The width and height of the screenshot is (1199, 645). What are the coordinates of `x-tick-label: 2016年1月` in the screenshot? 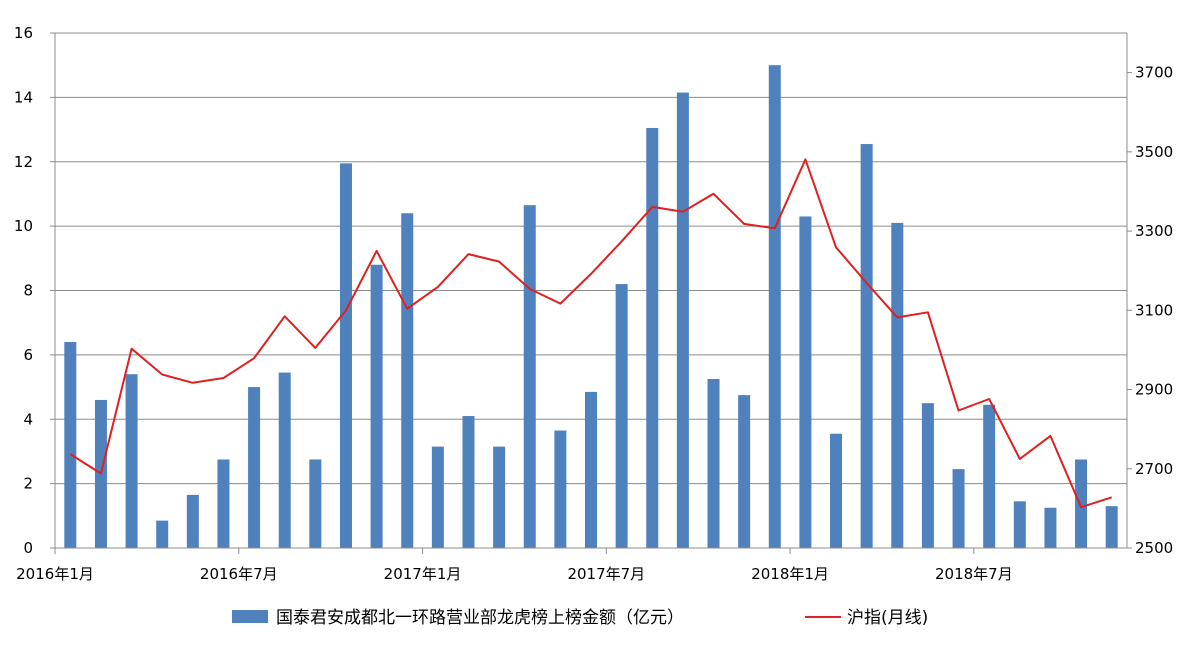 It's located at (55, 574).